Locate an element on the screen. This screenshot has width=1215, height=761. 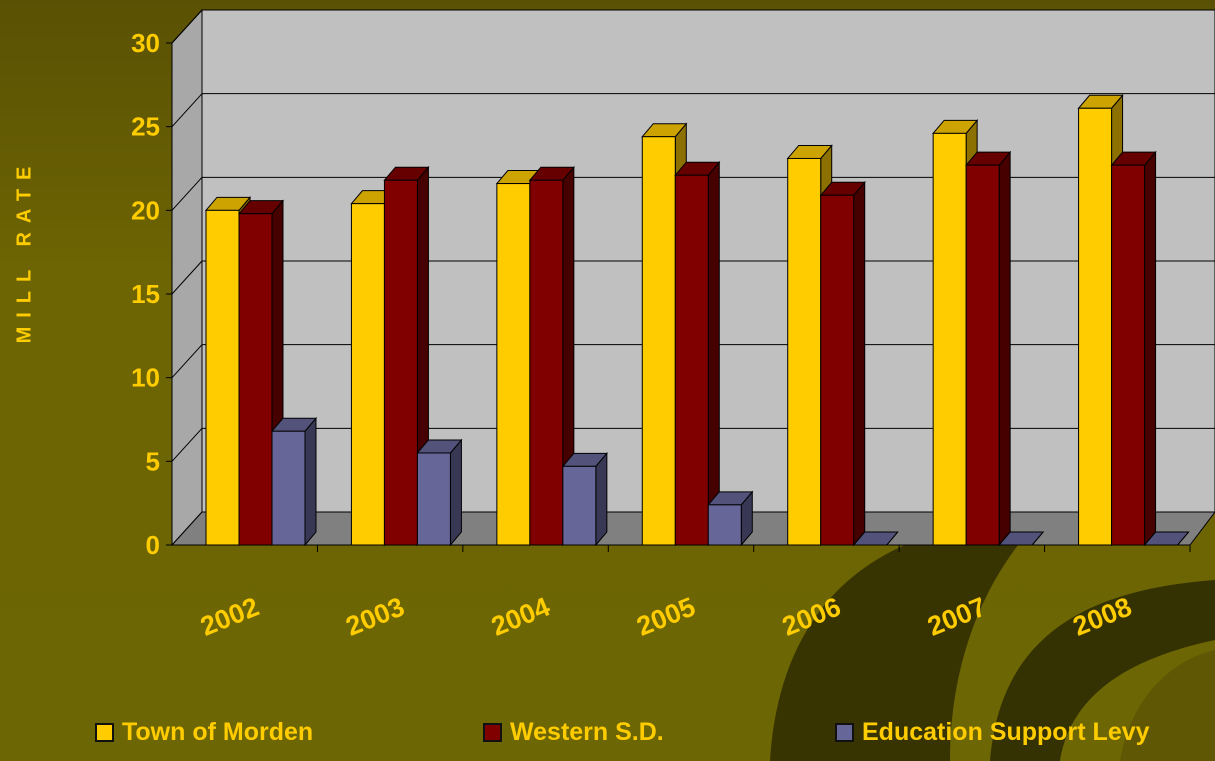
x-category-label: 2006 is located at coordinates (811, 616).